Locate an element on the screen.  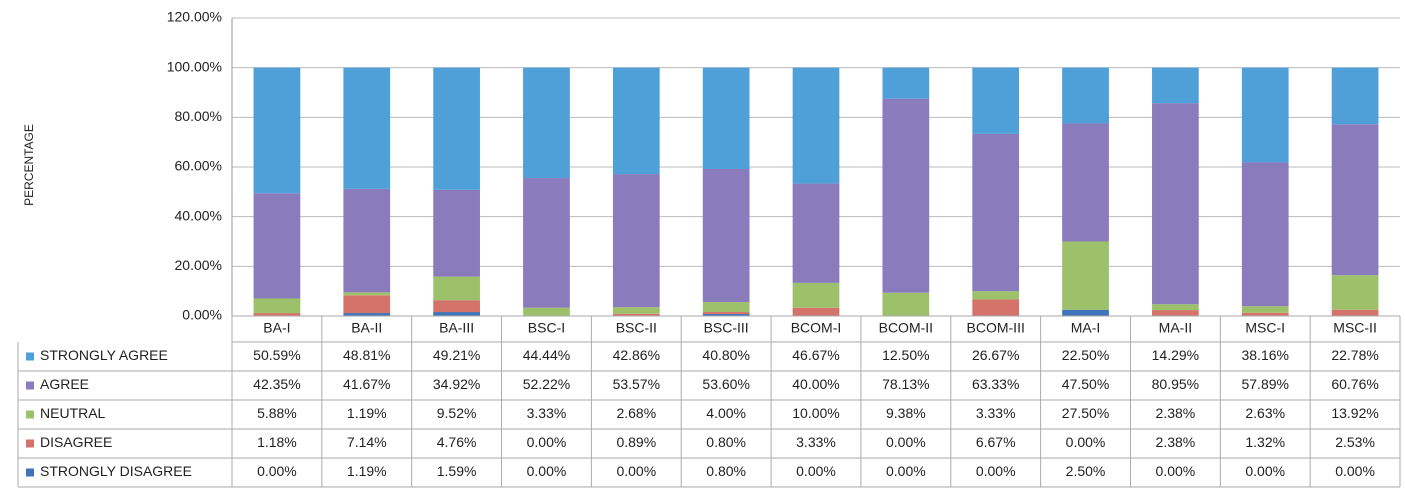
y-tick-label: 120.00% is located at coordinates (194, 17).